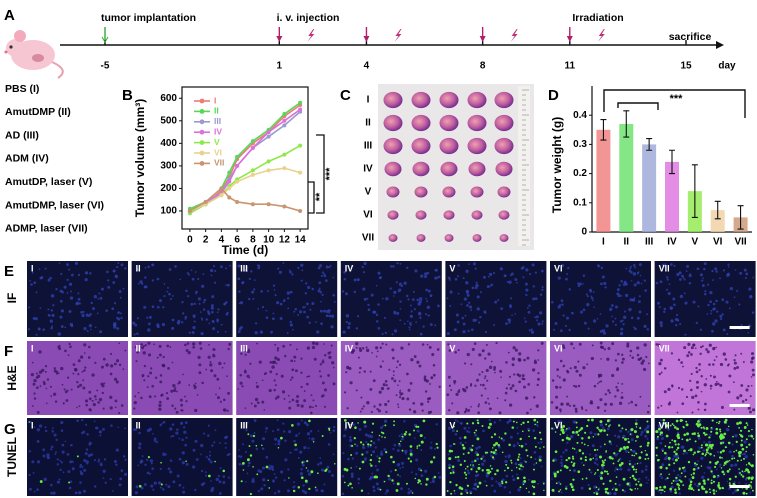  Describe the element at coordinates (8, 351) in the screenshot. I see `panel-label: F` at that location.